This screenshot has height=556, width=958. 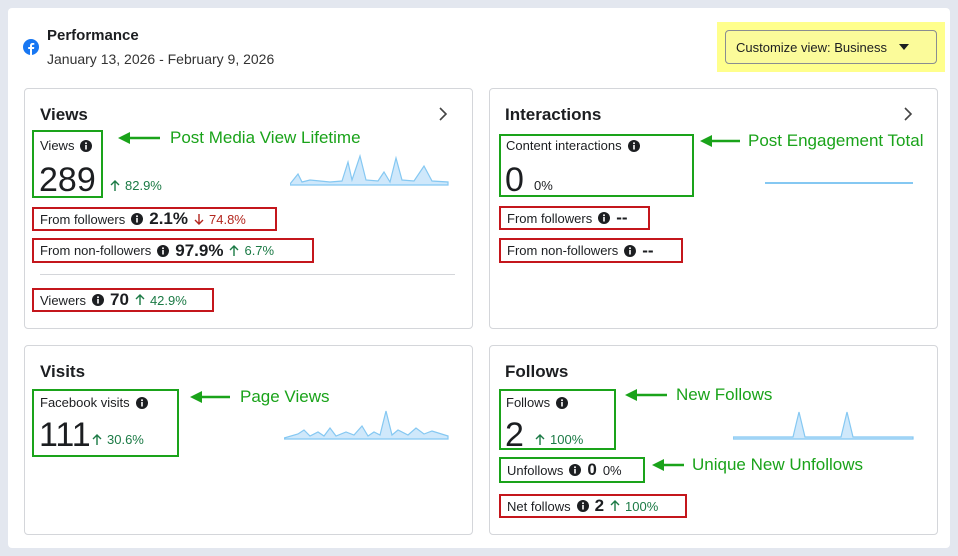 I want to click on row-change: 42.9%, so click(x=161, y=300).